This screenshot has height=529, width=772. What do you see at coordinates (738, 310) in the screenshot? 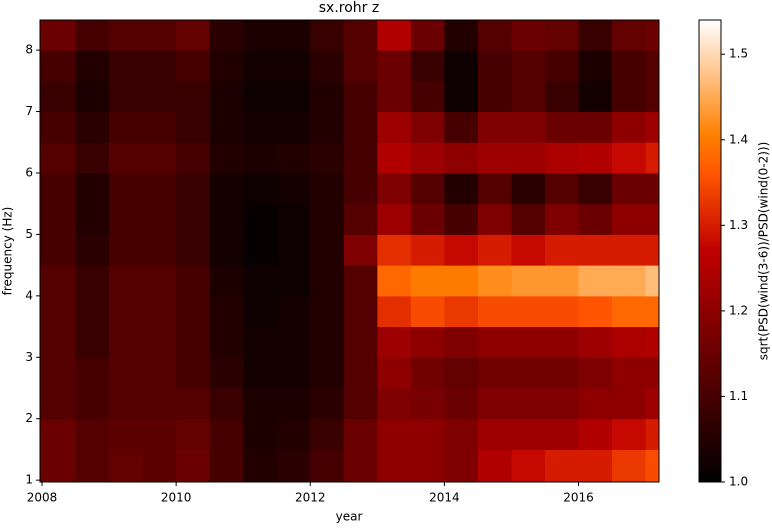
I see `colorbar-tick-label: 1.2` at bounding box center [738, 310].